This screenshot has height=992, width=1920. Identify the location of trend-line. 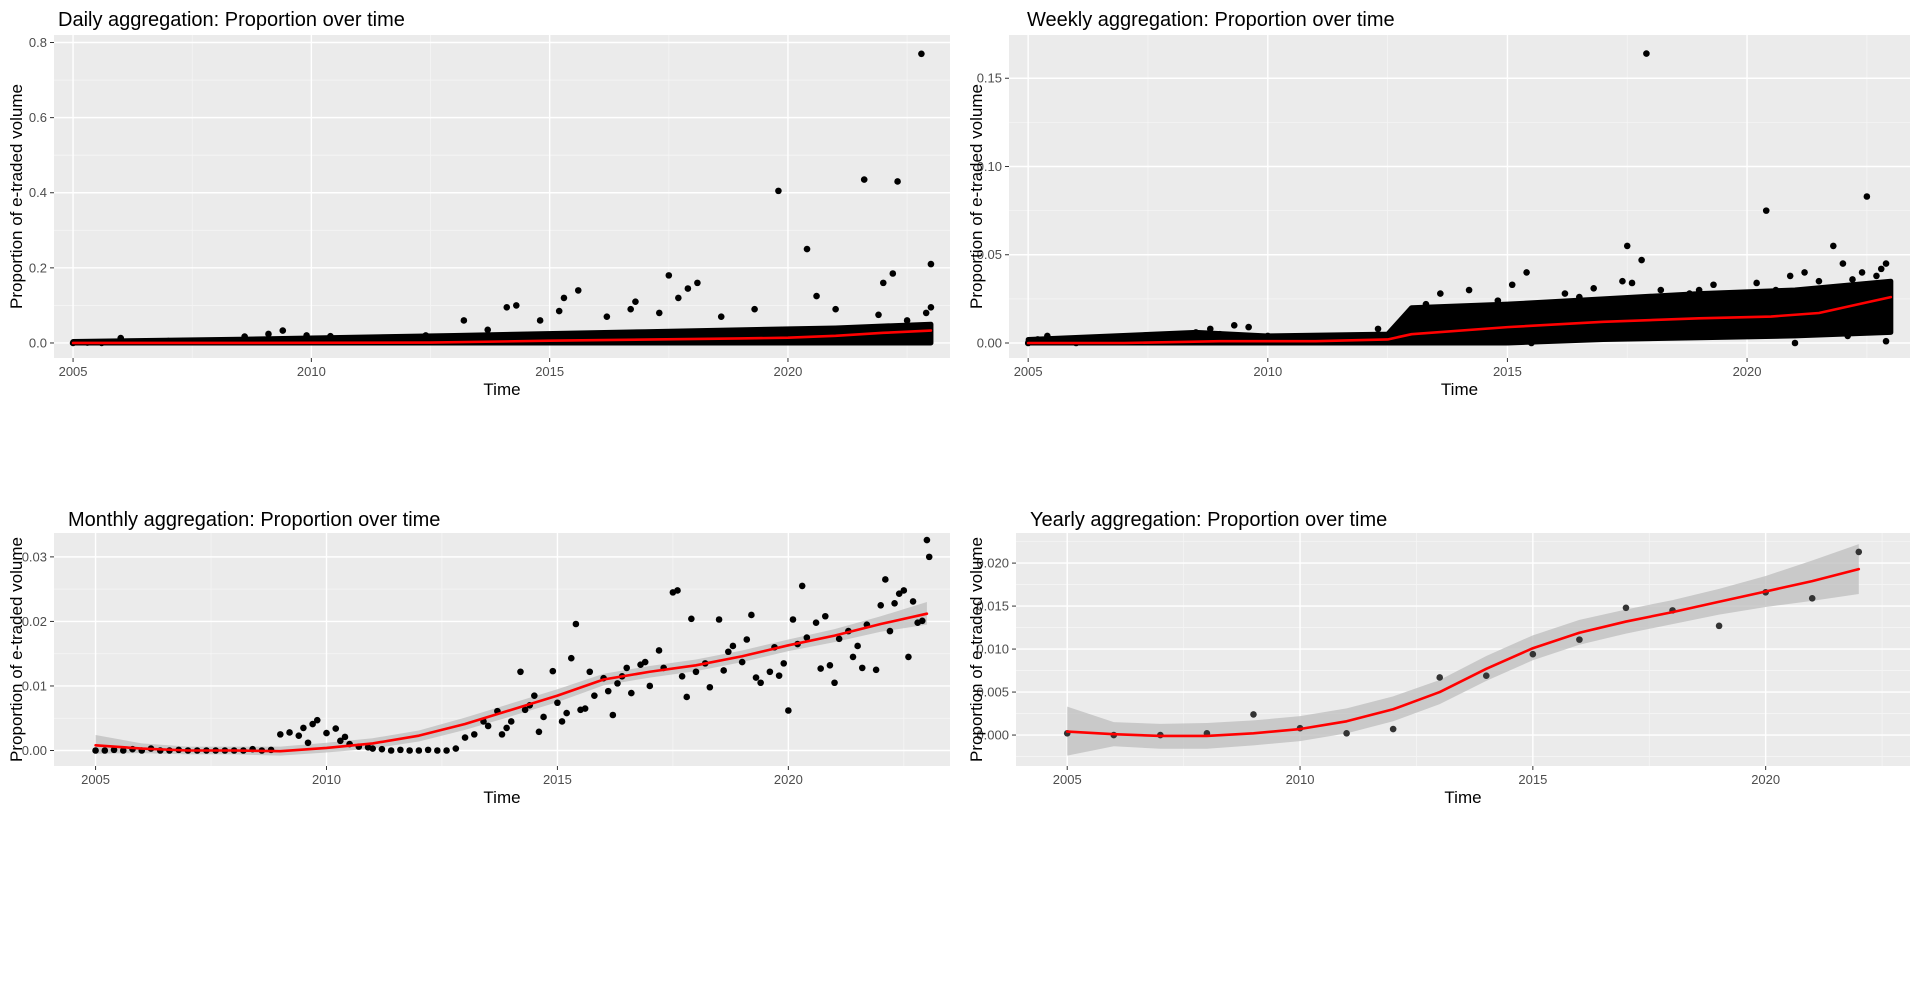
(502, 337).